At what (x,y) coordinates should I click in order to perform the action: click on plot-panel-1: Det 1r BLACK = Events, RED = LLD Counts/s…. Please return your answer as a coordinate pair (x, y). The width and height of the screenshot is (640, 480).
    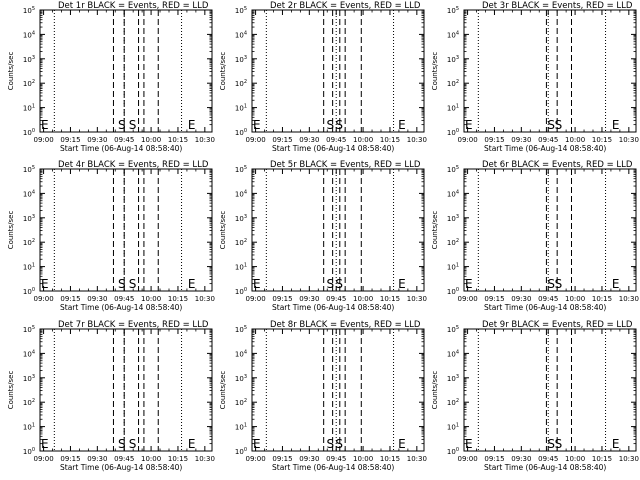
    Looking at the image, I should click on (111, 77).